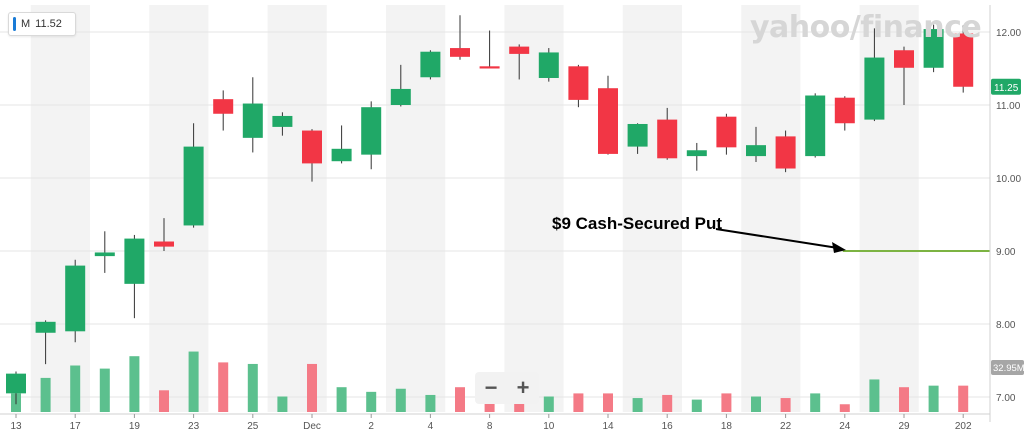 The height and width of the screenshot is (438, 1024). What do you see at coordinates (431, 426) in the screenshot?
I see `x-tick-label: 4` at bounding box center [431, 426].